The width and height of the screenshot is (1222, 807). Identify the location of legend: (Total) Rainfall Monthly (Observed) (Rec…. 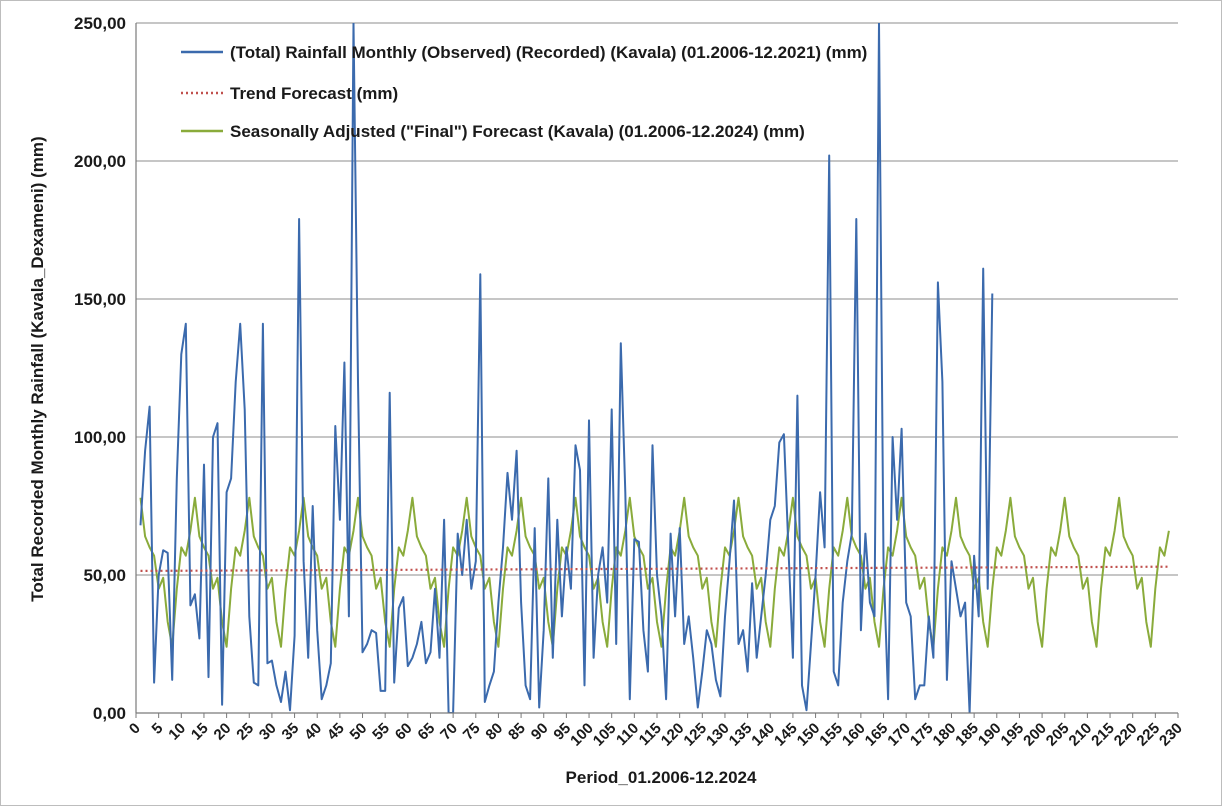
(524, 92).